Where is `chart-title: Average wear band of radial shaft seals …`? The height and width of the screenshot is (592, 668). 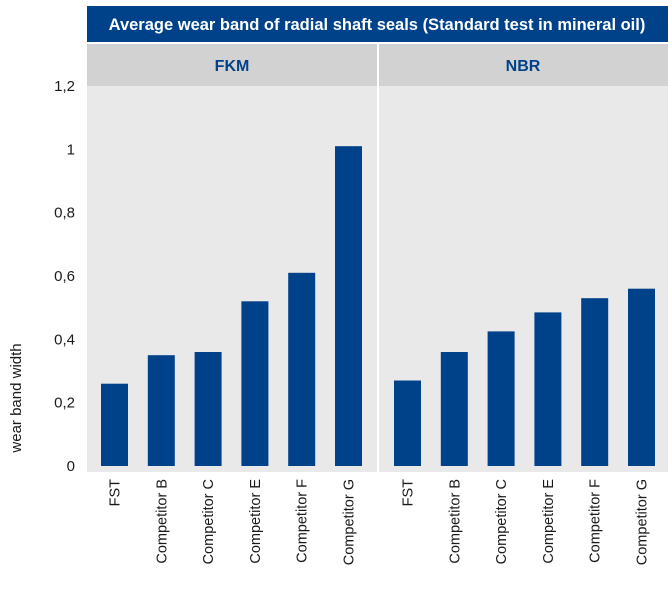
chart-title: Average wear band of radial shaft seals … is located at coordinates (377, 25).